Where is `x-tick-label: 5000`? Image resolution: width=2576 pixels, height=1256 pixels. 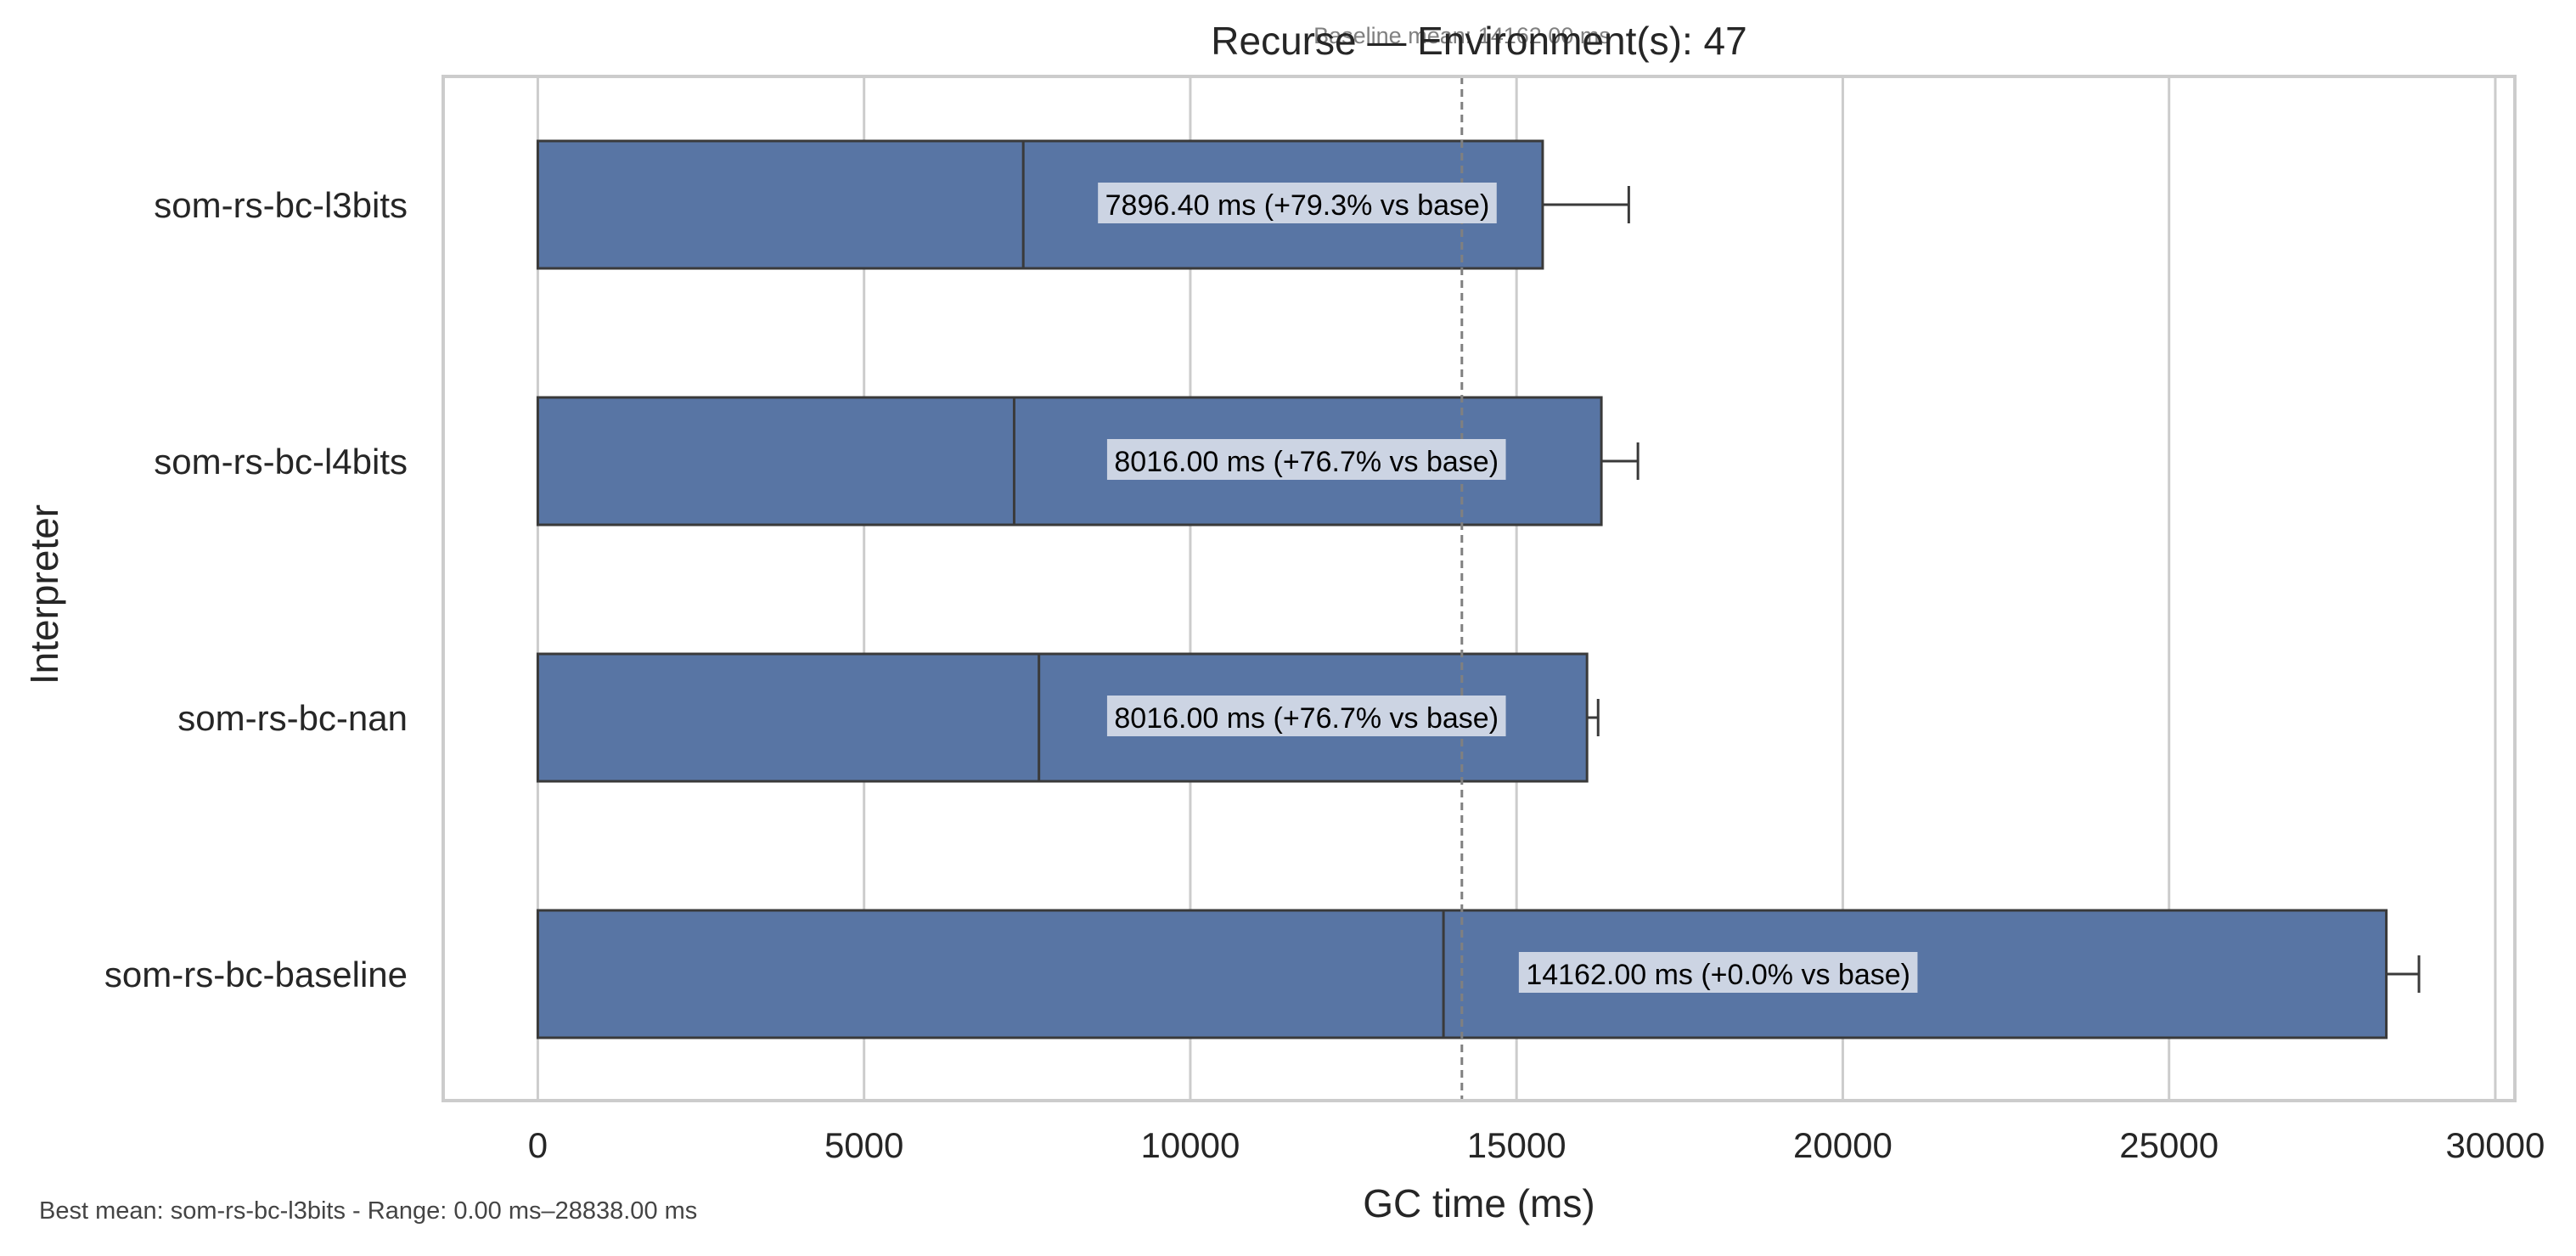 x-tick-label: 5000 is located at coordinates (863, 1145).